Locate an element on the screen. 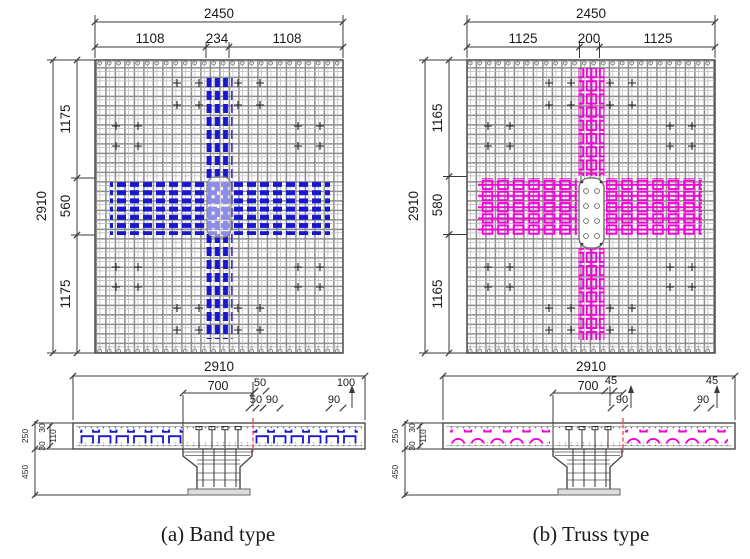  truss-slab-bottom-bars is located at coordinates (589, 444).